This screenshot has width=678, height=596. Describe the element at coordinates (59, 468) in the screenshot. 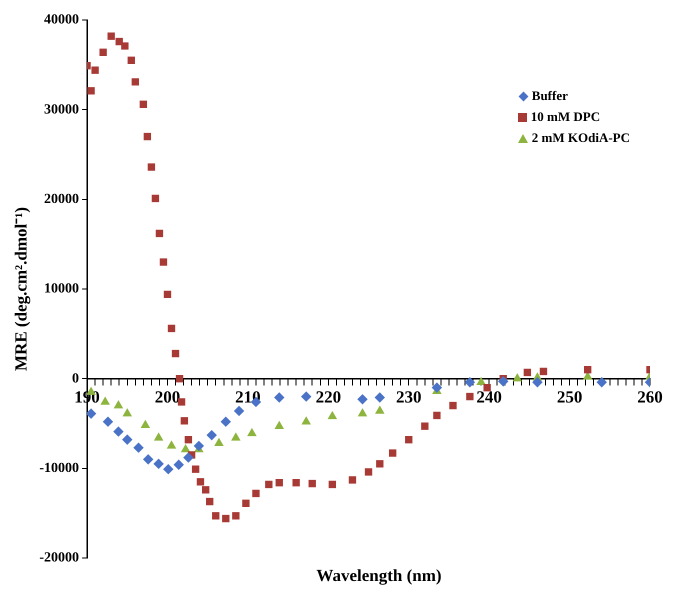

I see `y-tick-label: -10000` at that location.